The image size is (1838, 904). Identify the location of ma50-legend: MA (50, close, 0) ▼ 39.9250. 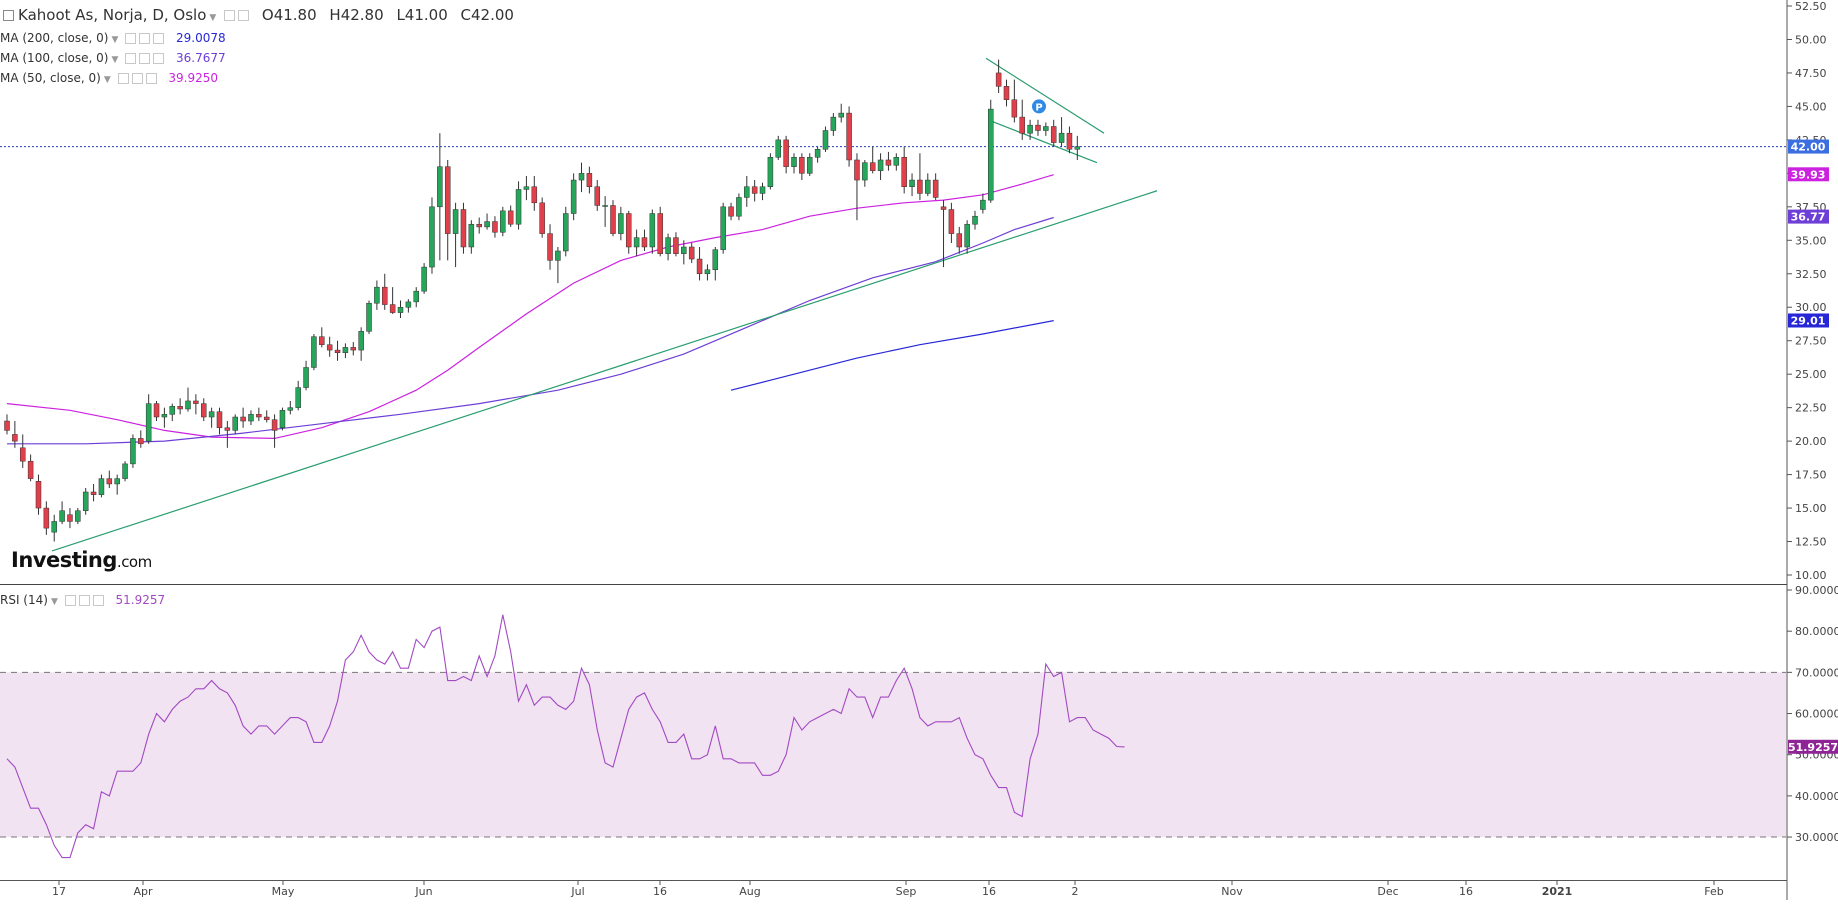
(109, 78).